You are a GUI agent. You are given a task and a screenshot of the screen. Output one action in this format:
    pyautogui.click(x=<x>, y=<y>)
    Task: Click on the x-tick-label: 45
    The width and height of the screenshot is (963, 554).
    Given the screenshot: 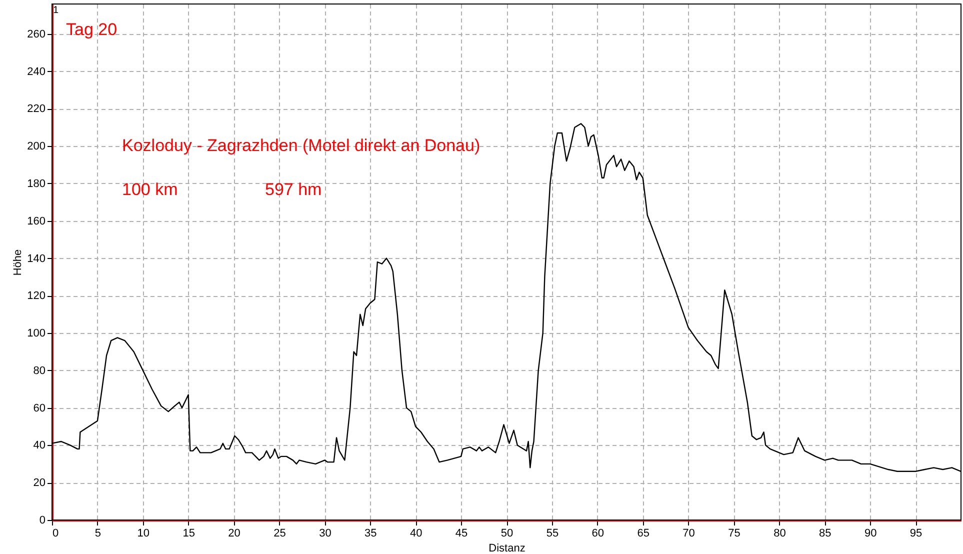 What is the action you would take?
    pyautogui.click(x=461, y=534)
    